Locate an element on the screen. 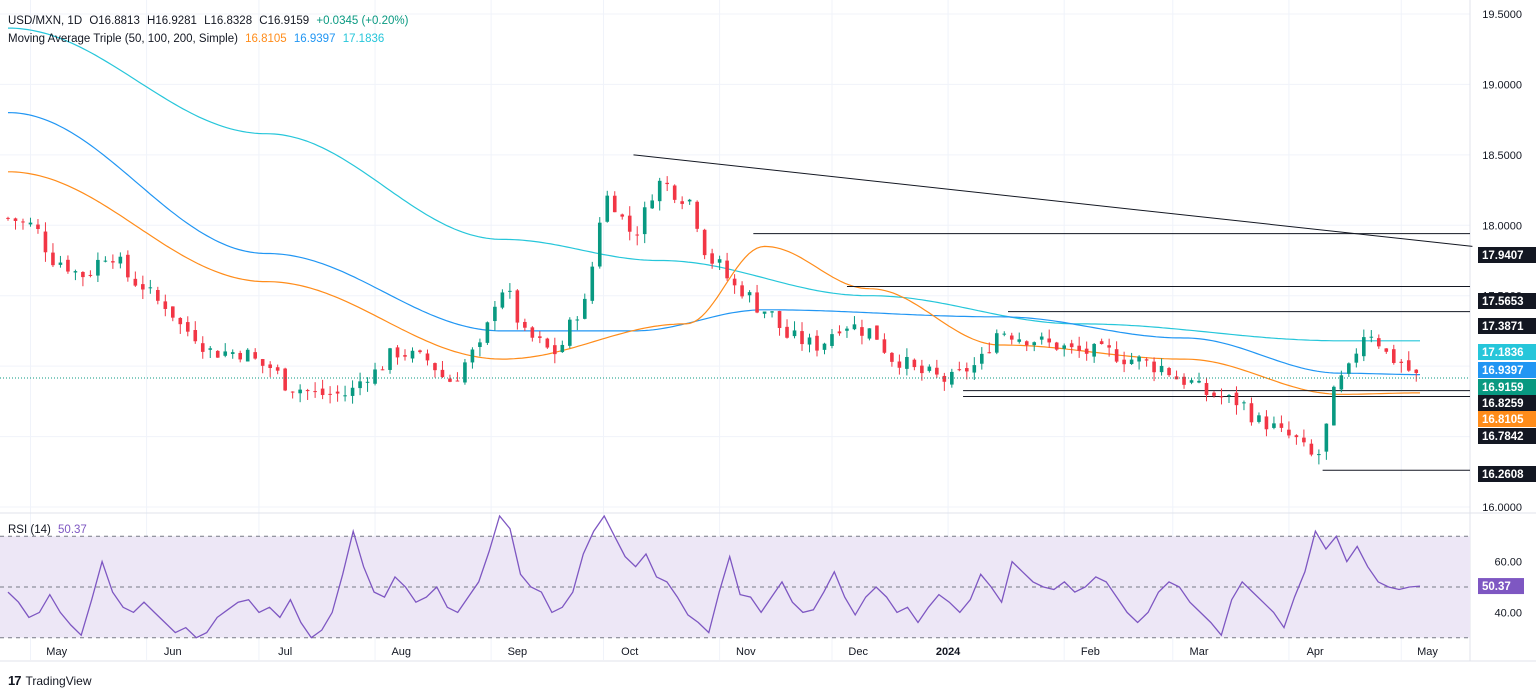 This screenshot has width=1536, height=697. price-badge-bg is located at coordinates (1507, 474).